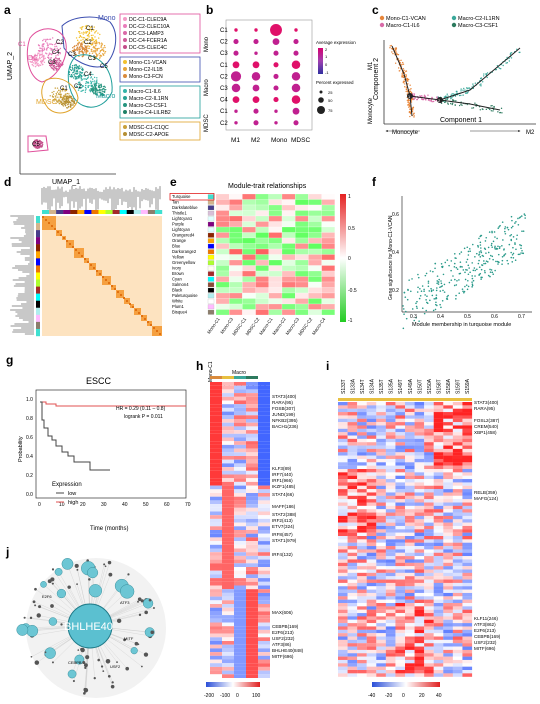 This screenshot has width=540, height=704. I want to click on h-gene-label: CEBPB(169), so click(285, 626).